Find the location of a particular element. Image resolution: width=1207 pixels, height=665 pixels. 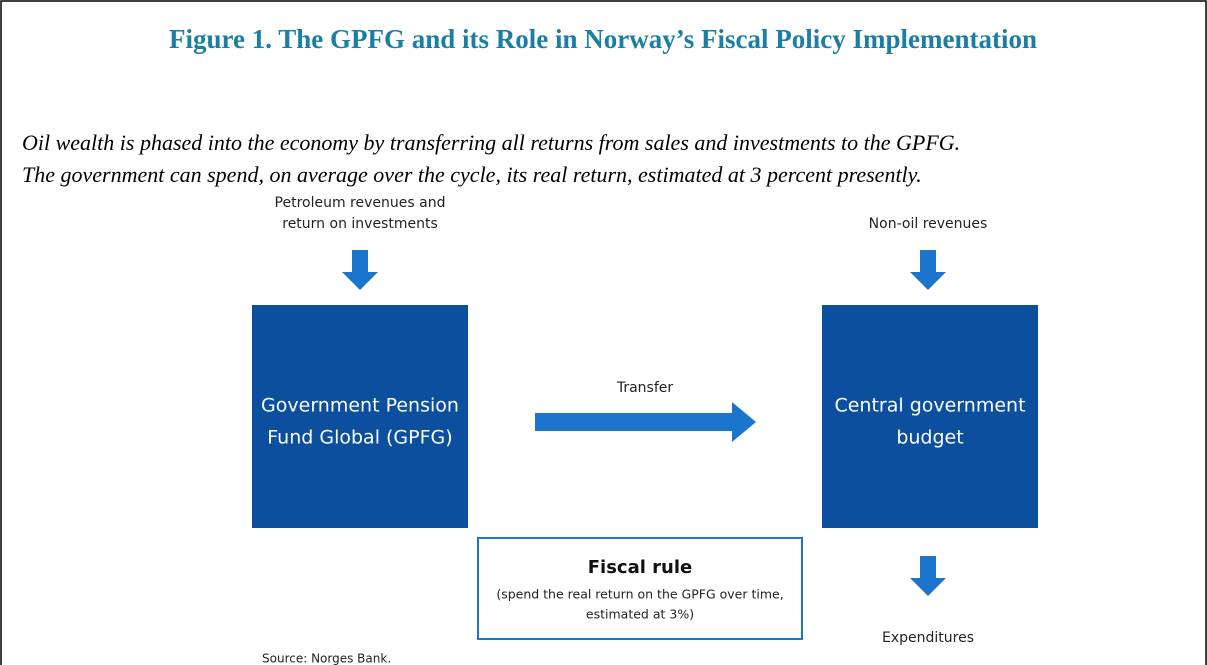

fiscal-rule-box is located at coordinates (640, 588).